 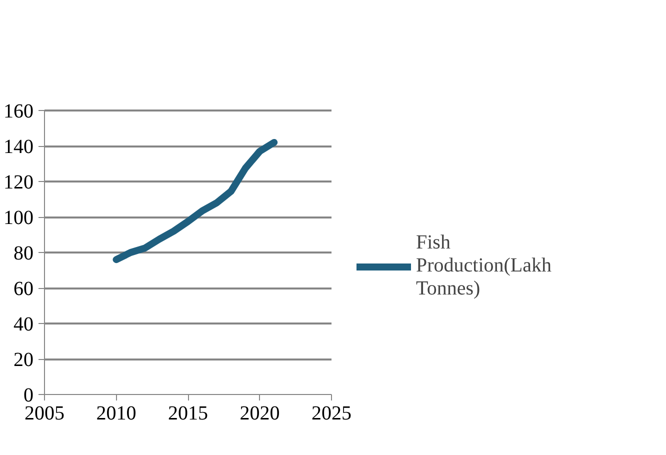 I want to click on x-tick-label: 2010, so click(x=116, y=413).